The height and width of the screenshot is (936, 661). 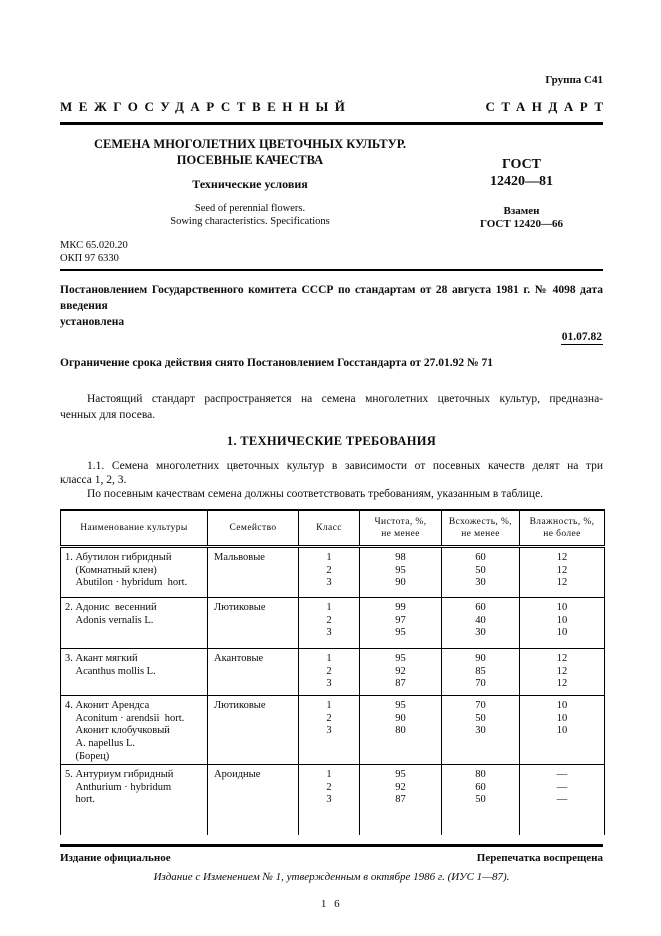 I want to click on culture-name-cell: 2. Адонис весенний Adonis vernalis L., so click(x=134, y=623).